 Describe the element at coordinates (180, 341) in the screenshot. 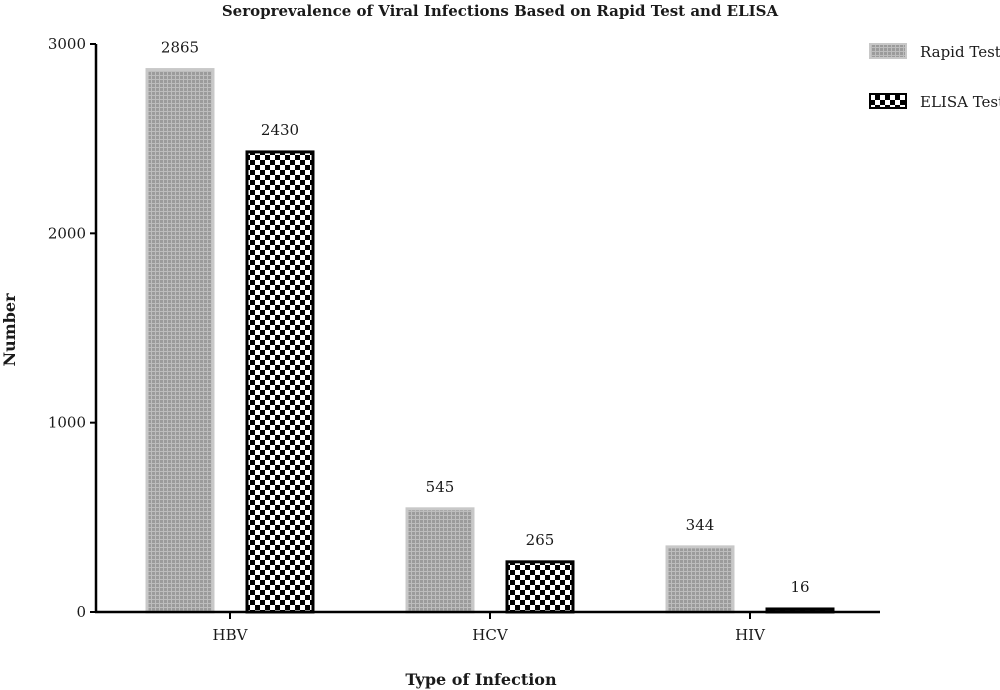

I see `bar-rapid-test-hbv` at that location.